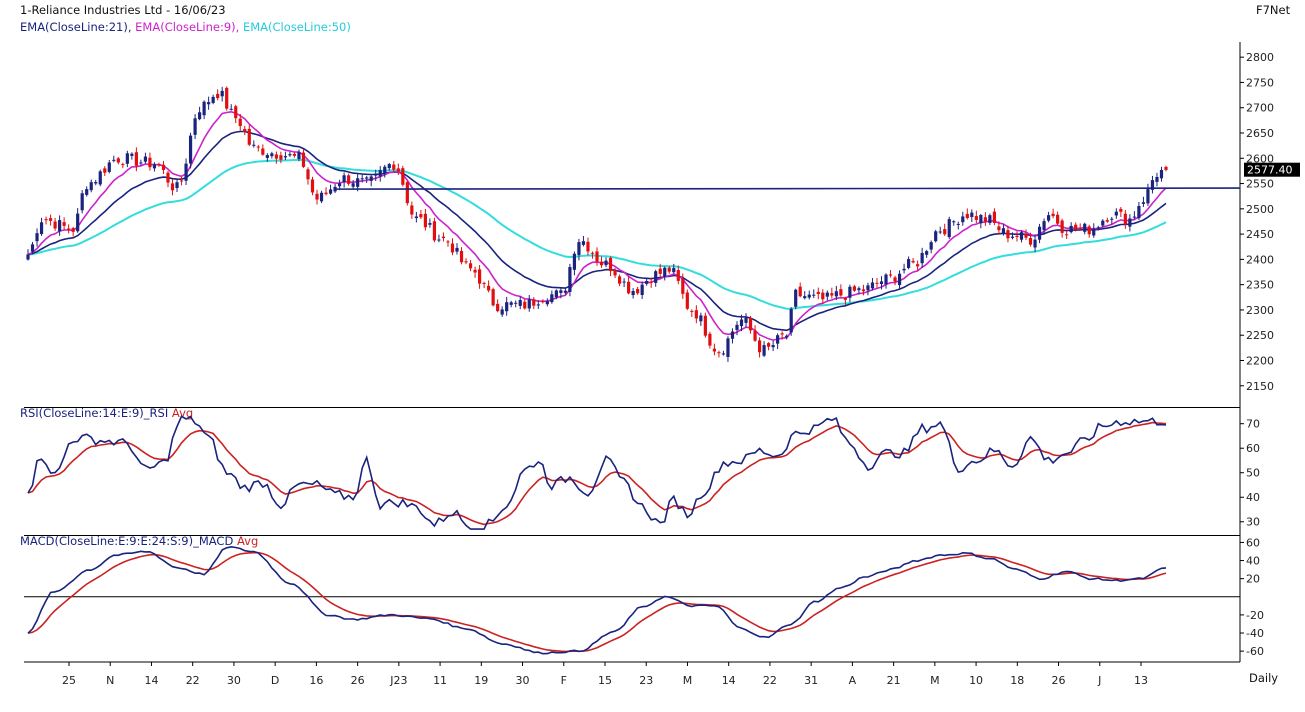  What do you see at coordinates (597, 602) in the screenshot?
I see `macd-avg-line` at bounding box center [597, 602].